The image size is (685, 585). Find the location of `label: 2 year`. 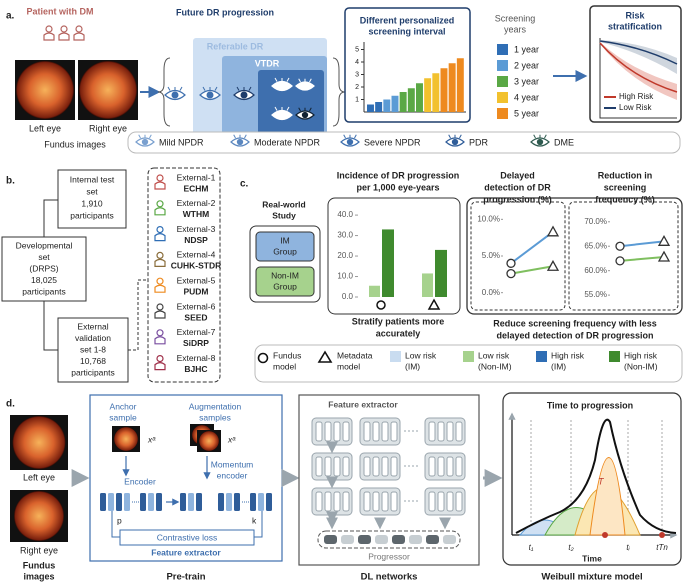

label: 2 year is located at coordinates (526, 65).